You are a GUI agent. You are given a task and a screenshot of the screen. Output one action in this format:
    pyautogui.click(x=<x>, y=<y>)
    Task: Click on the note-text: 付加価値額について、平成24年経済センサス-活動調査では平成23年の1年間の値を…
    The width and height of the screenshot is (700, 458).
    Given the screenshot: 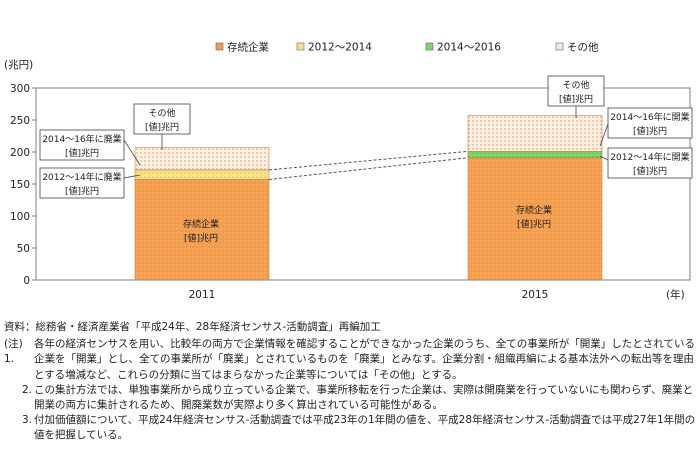 What is the action you would take?
    pyautogui.click(x=365, y=428)
    